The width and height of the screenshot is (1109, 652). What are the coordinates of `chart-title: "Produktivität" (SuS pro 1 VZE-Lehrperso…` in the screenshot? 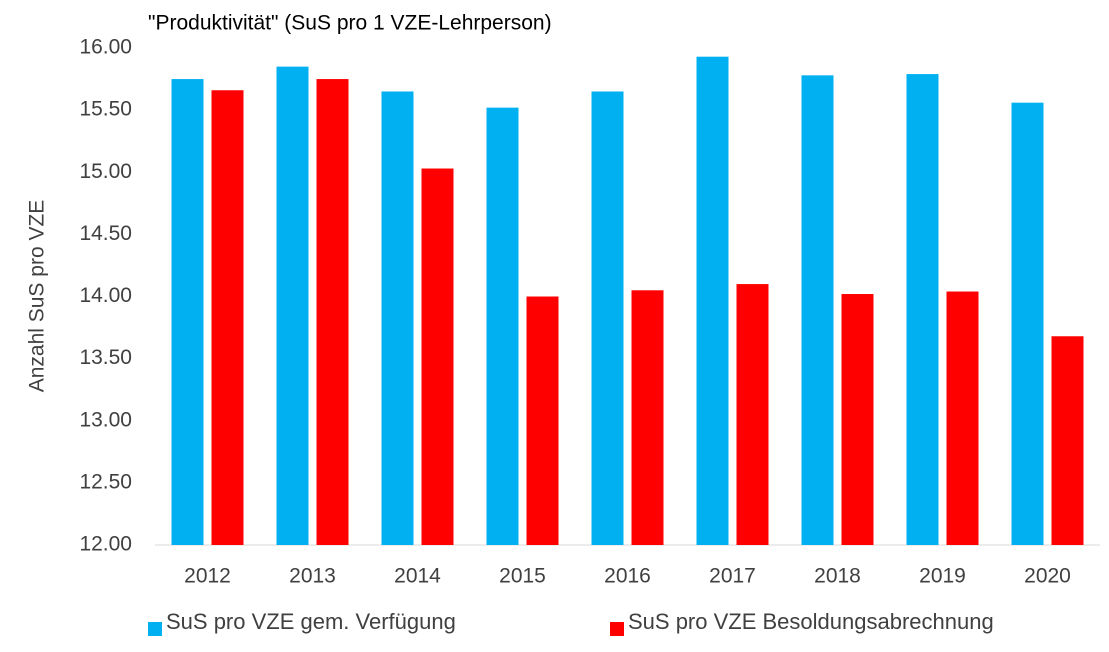 It's located at (350, 23).